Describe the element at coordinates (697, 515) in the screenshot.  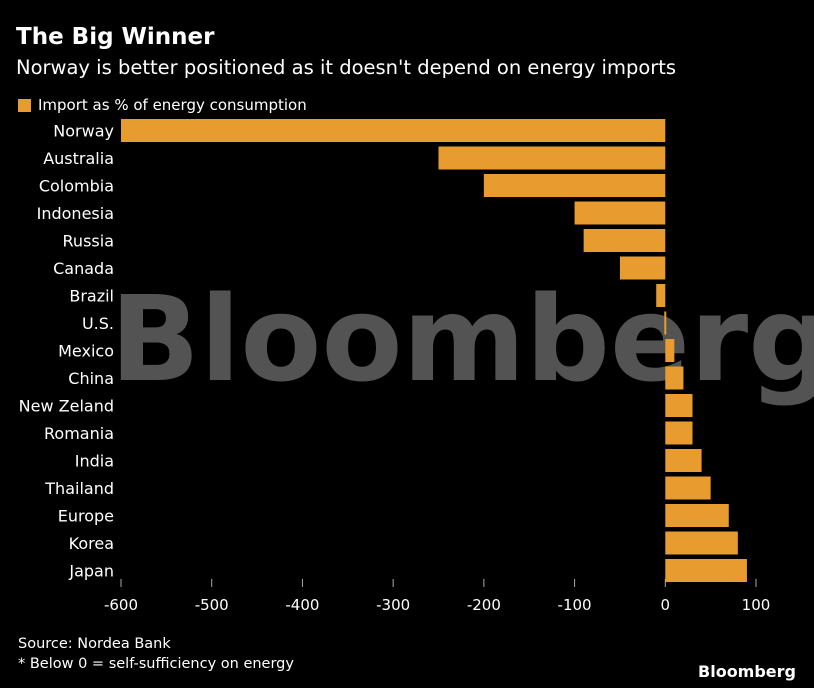
I see `bar-europe` at that location.